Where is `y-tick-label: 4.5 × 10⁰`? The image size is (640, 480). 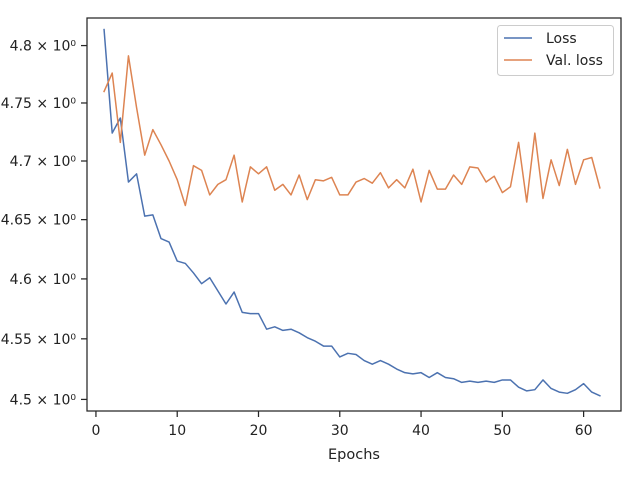
y-tick-label: 4.5 × 10⁰ is located at coordinates (43, 400).